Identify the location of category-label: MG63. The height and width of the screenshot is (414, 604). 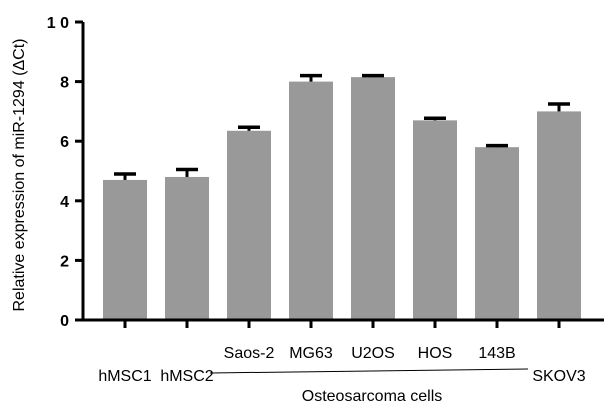
(311, 353).